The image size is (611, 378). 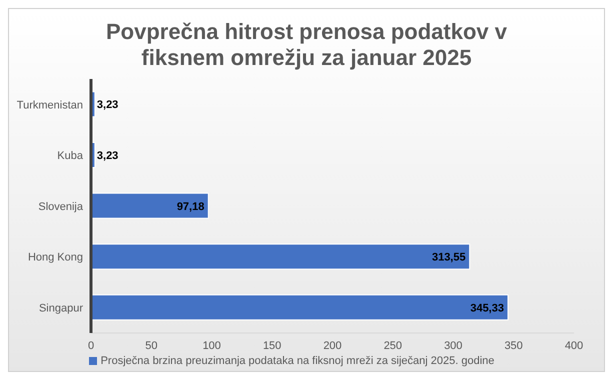 I want to click on data-label: 313,55, so click(x=449, y=258).